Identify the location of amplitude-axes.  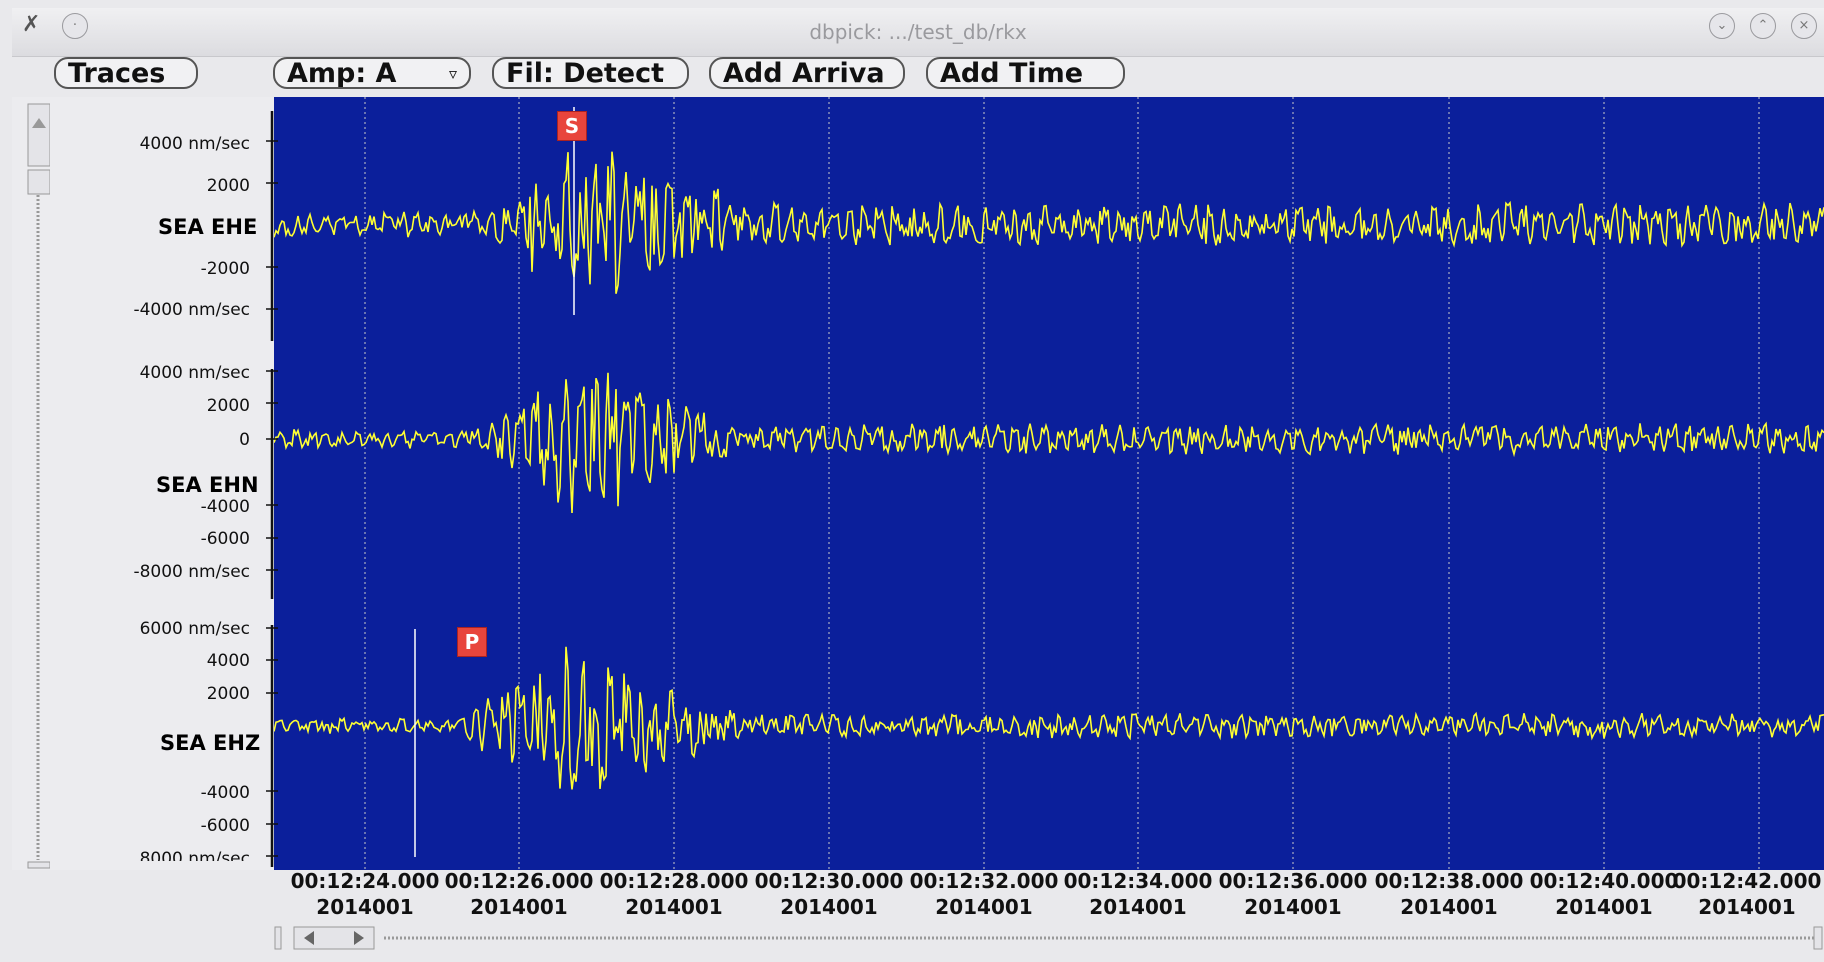
(272, 489).